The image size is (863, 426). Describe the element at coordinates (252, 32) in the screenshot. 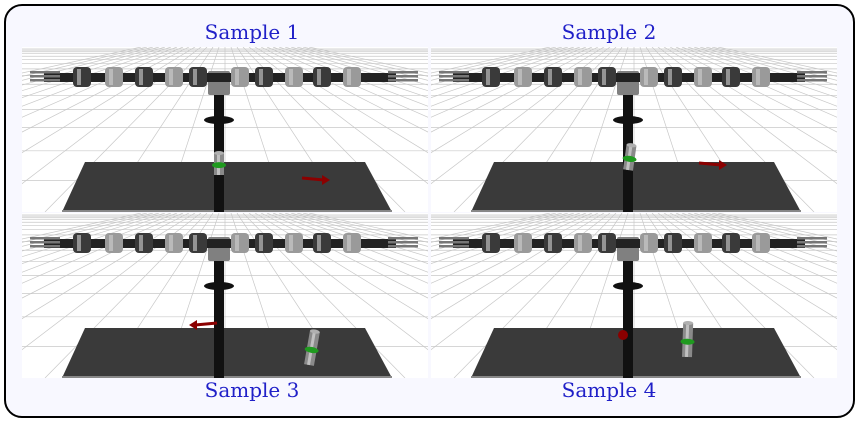

I see `sample-1-label: Sample 1` at that location.